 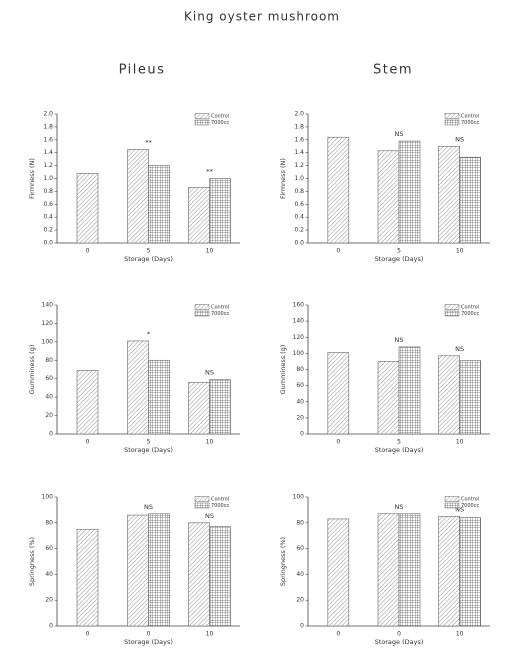 I want to click on x-tick-label: 5, so click(x=149, y=442).